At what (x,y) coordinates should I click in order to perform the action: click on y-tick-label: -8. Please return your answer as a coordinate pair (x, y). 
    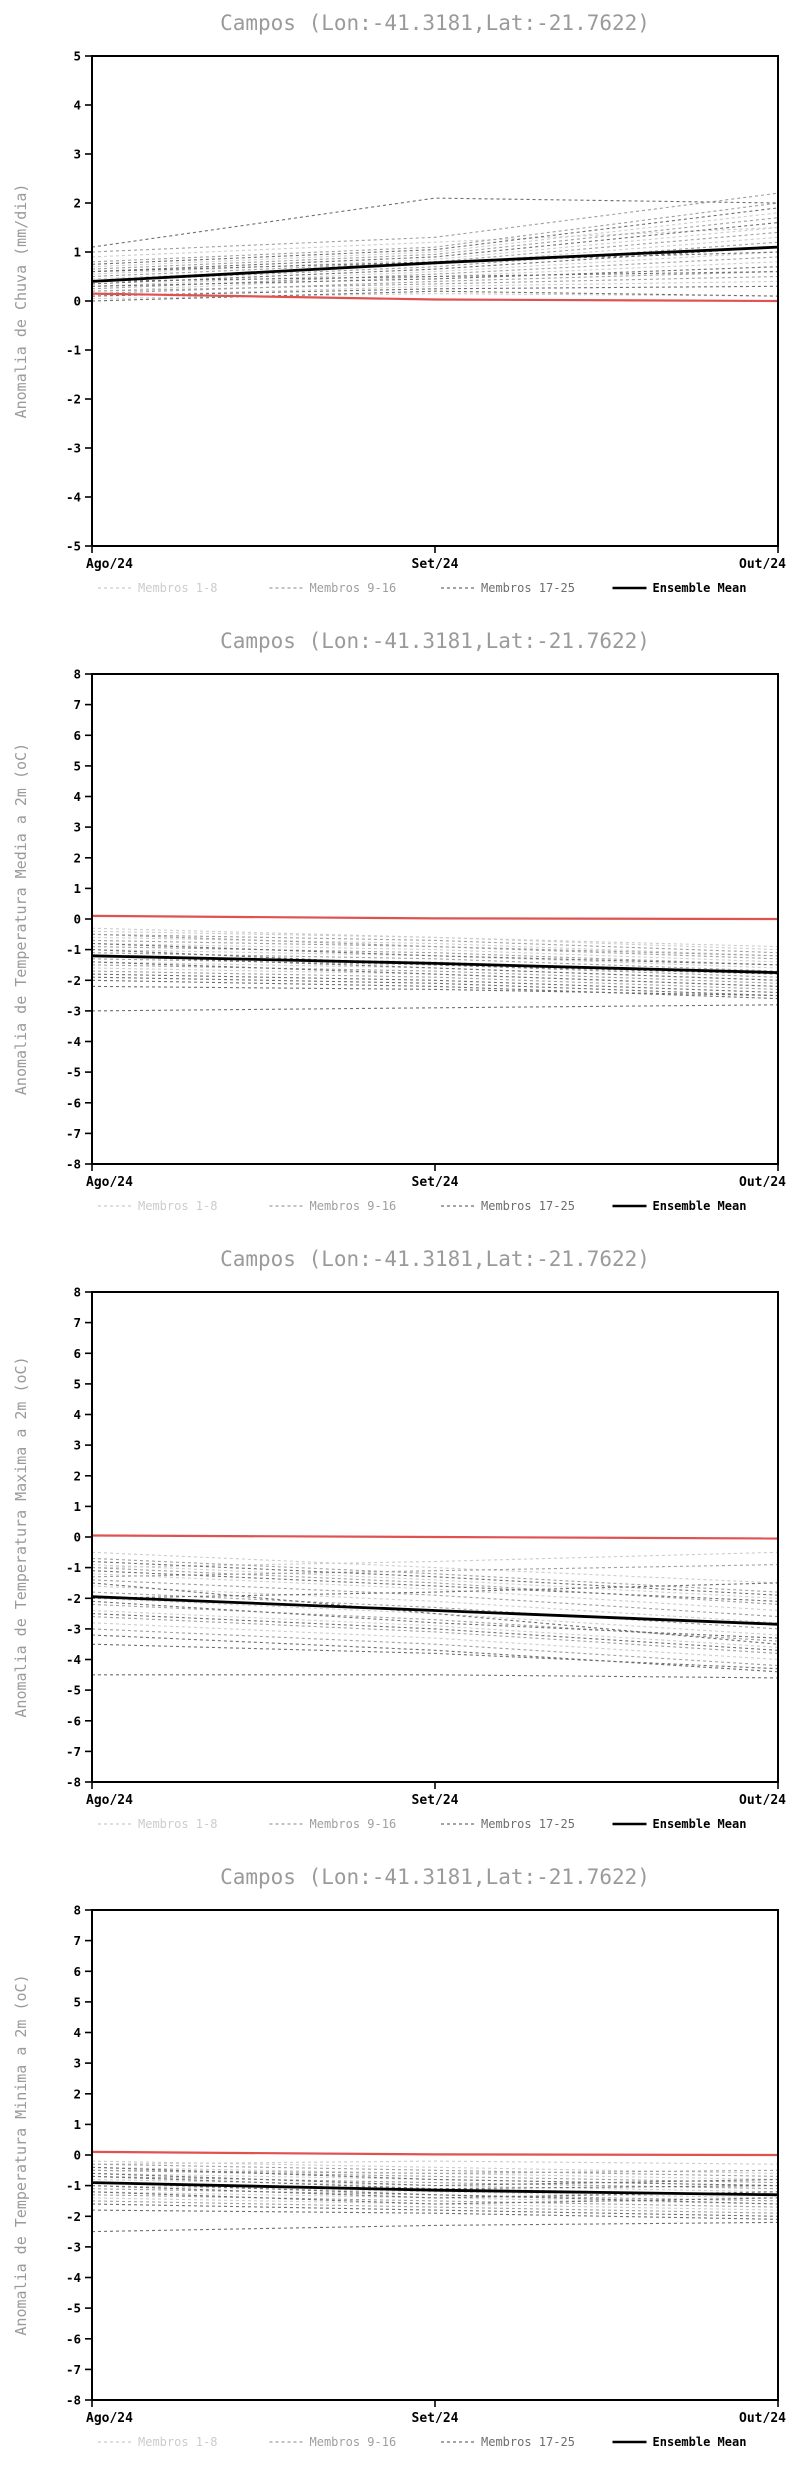
    Looking at the image, I should click on (73, 1782).